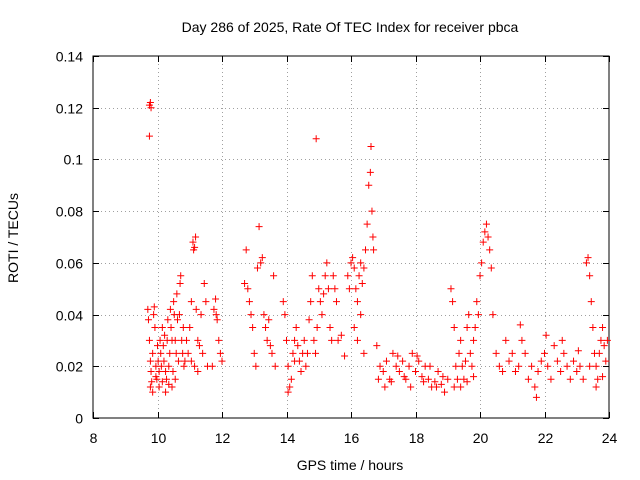  I want to click on y-axis-label: ROTI / TECUs, so click(13, 238).